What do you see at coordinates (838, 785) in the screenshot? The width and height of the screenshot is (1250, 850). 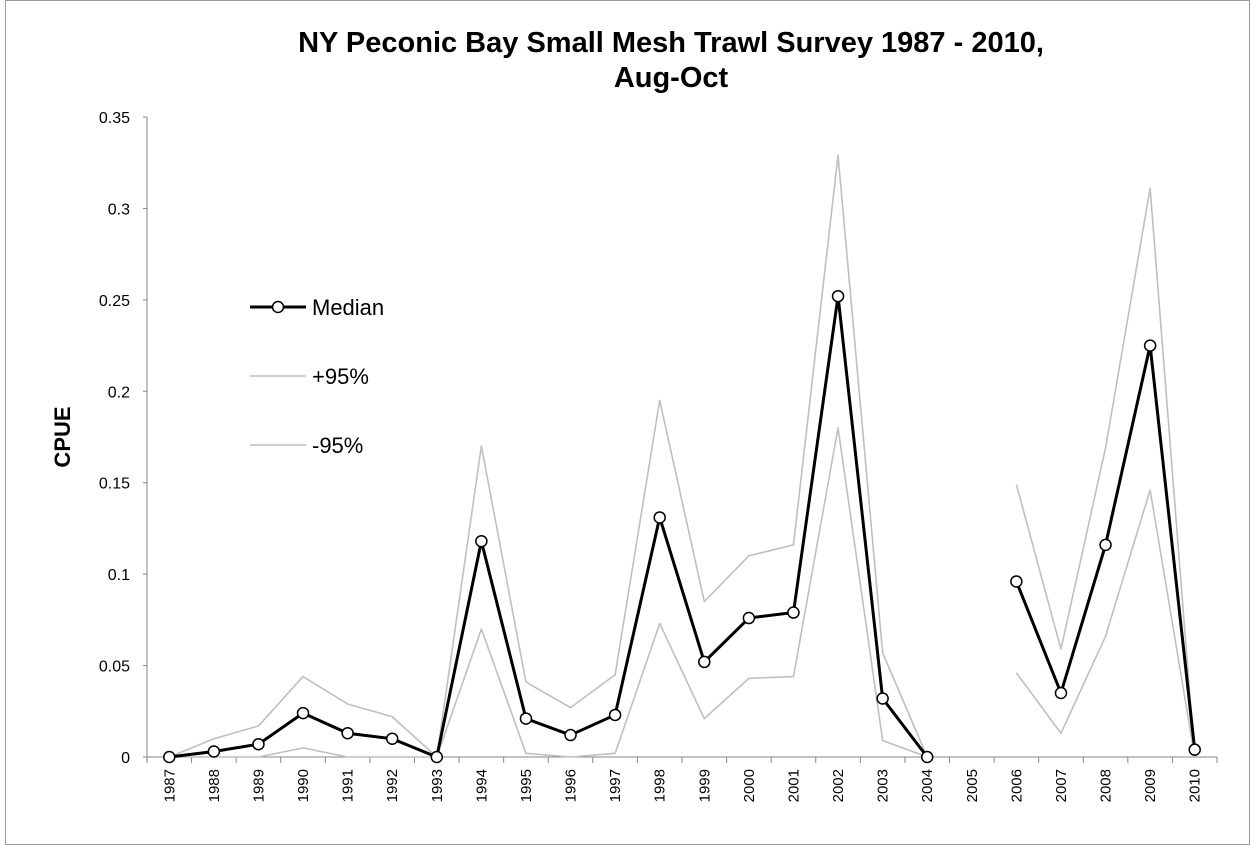 I see `x-tick-label: 2002` at bounding box center [838, 785].